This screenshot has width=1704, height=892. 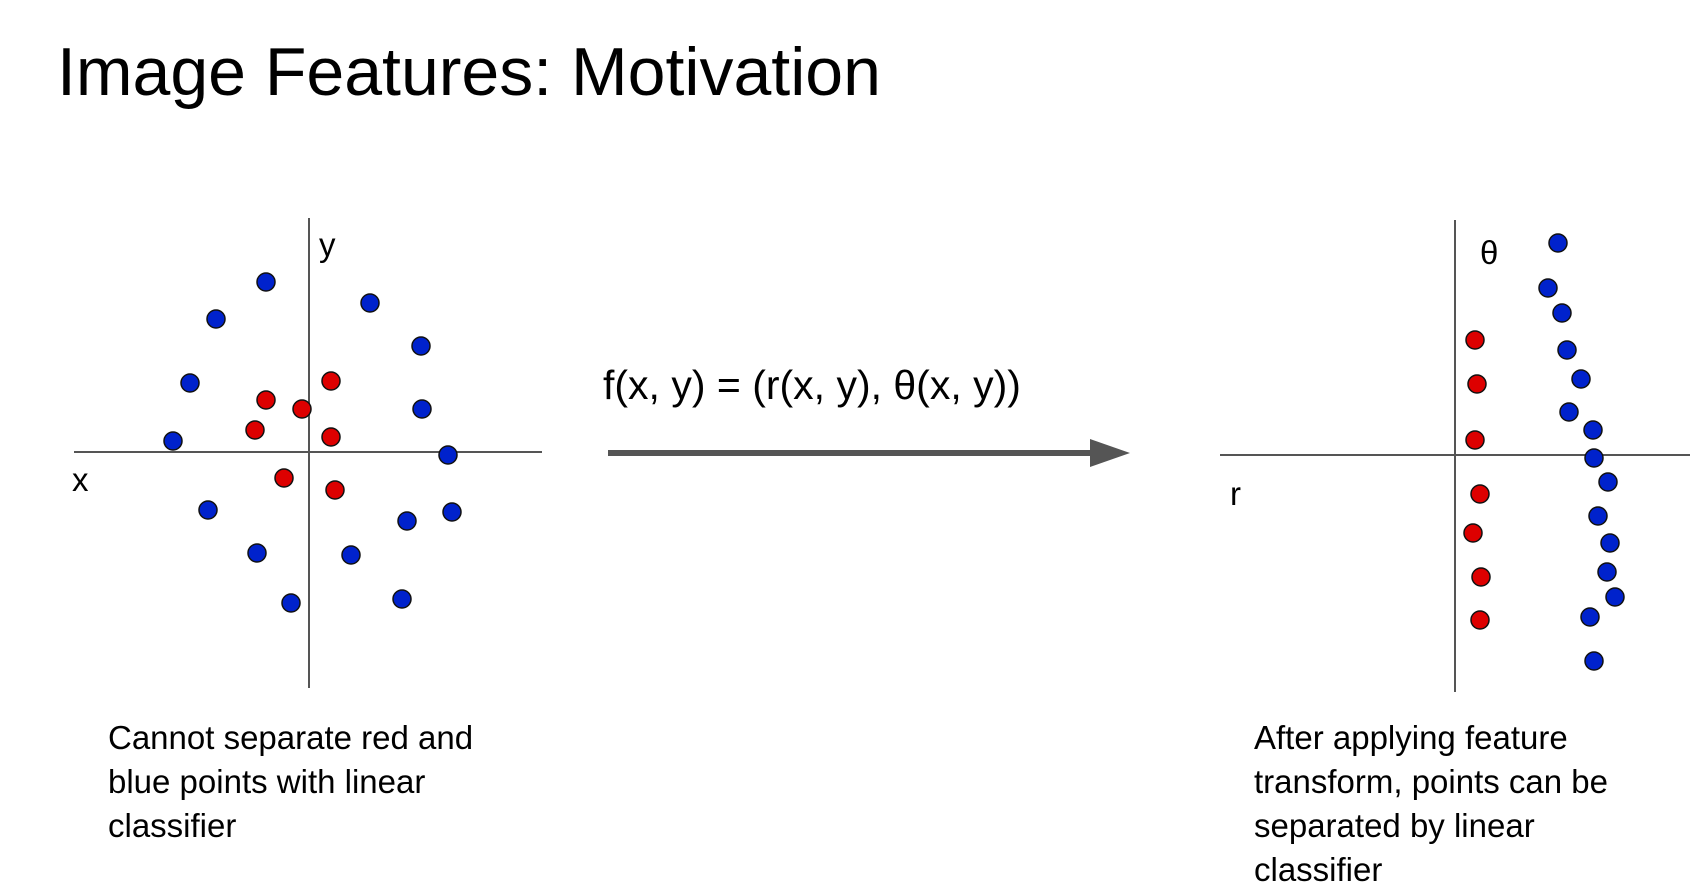 I want to click on cartesian-scatter-plot: x y, so click(x=307, y=453).